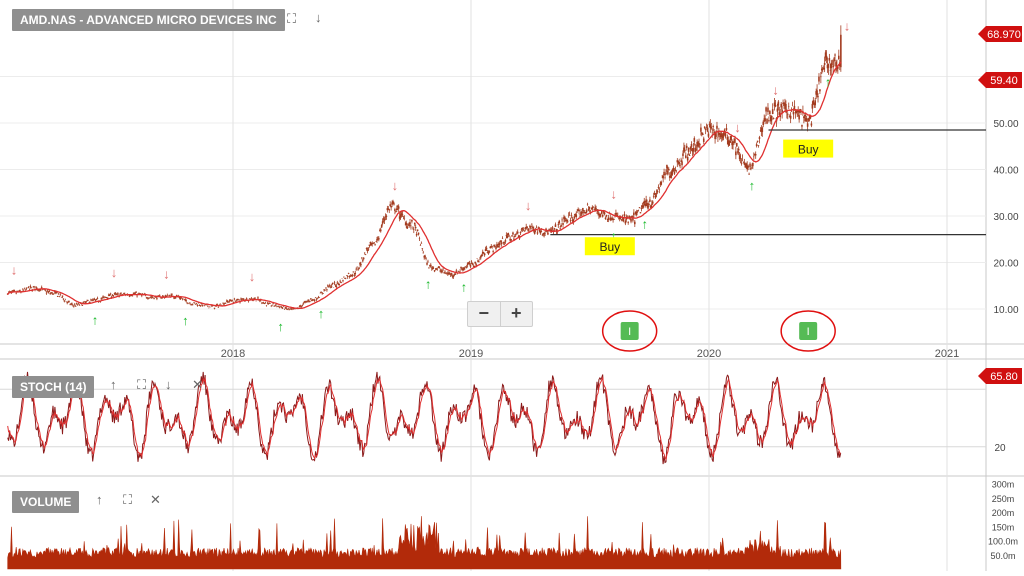 The image size is (1024, 576). What do you see at coordinates (516, 313) in the screenshot?
I see `zoom-in-button: +` at bounding box center [516, 313].